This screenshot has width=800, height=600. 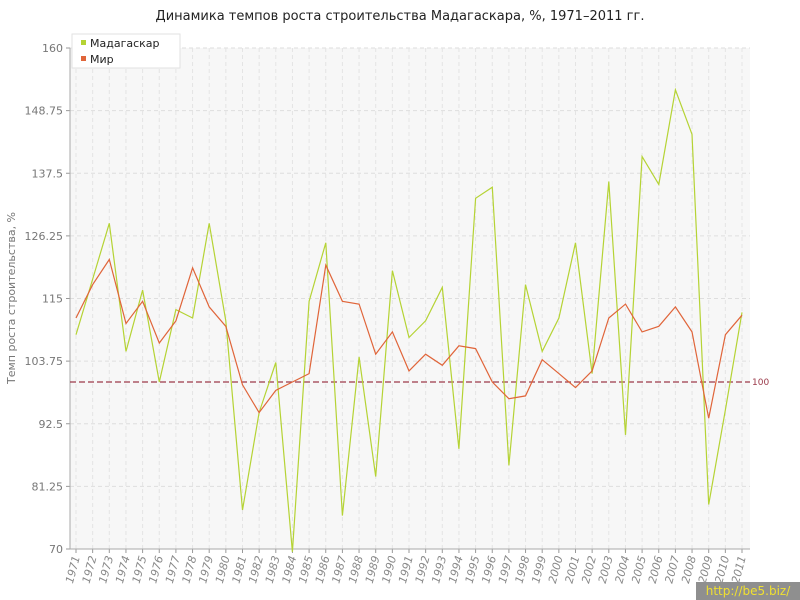 I want to click on y-tick-labels: 70 81.25 92.5 103.75 115 126.25 137.5 148.75 160, so click(x=44, y=299).